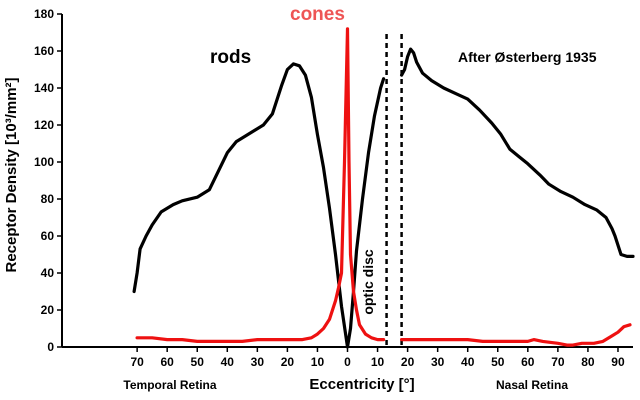 This screenshot has height=400, width=640. I want to click on y-tick-label: 20, so click(48, 310).